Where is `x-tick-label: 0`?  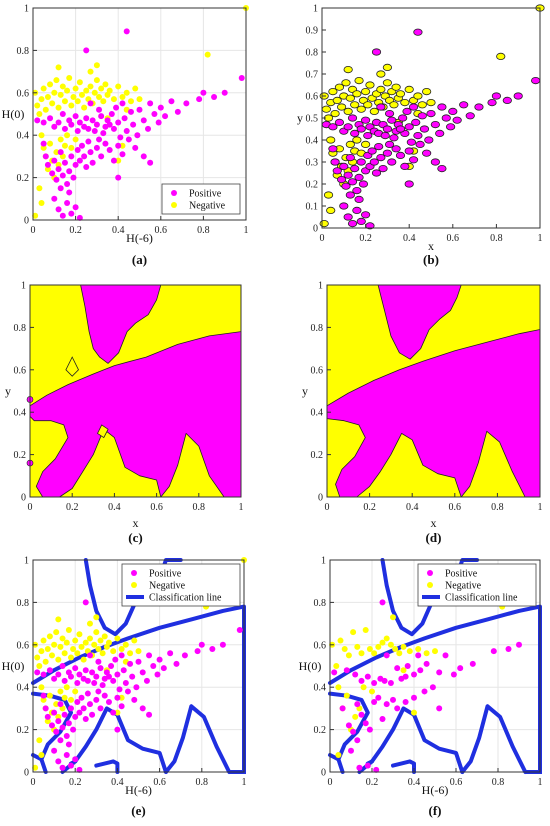
x-tick-label: 0 is located at coordinates (322, 238).